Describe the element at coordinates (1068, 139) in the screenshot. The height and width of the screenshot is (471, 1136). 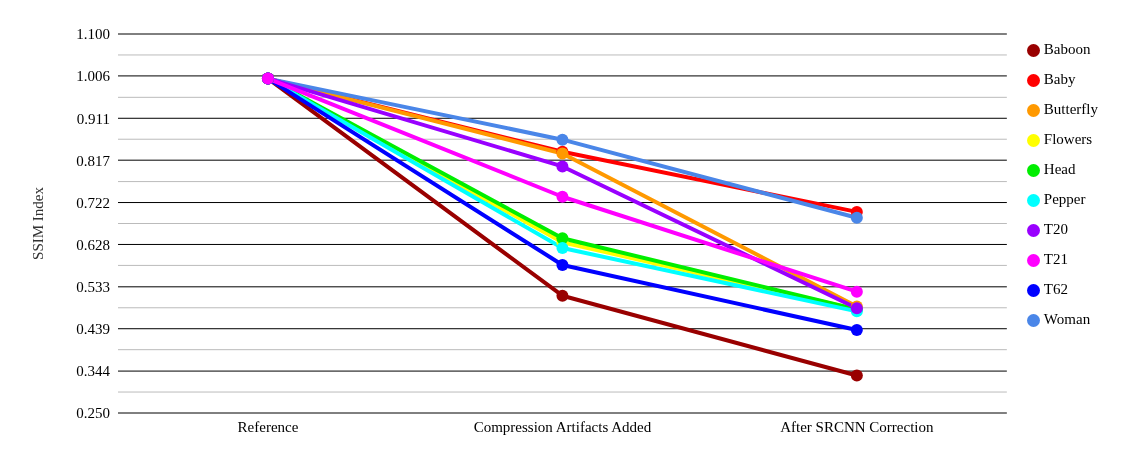
I see `legend-label: Flowers` at that location.